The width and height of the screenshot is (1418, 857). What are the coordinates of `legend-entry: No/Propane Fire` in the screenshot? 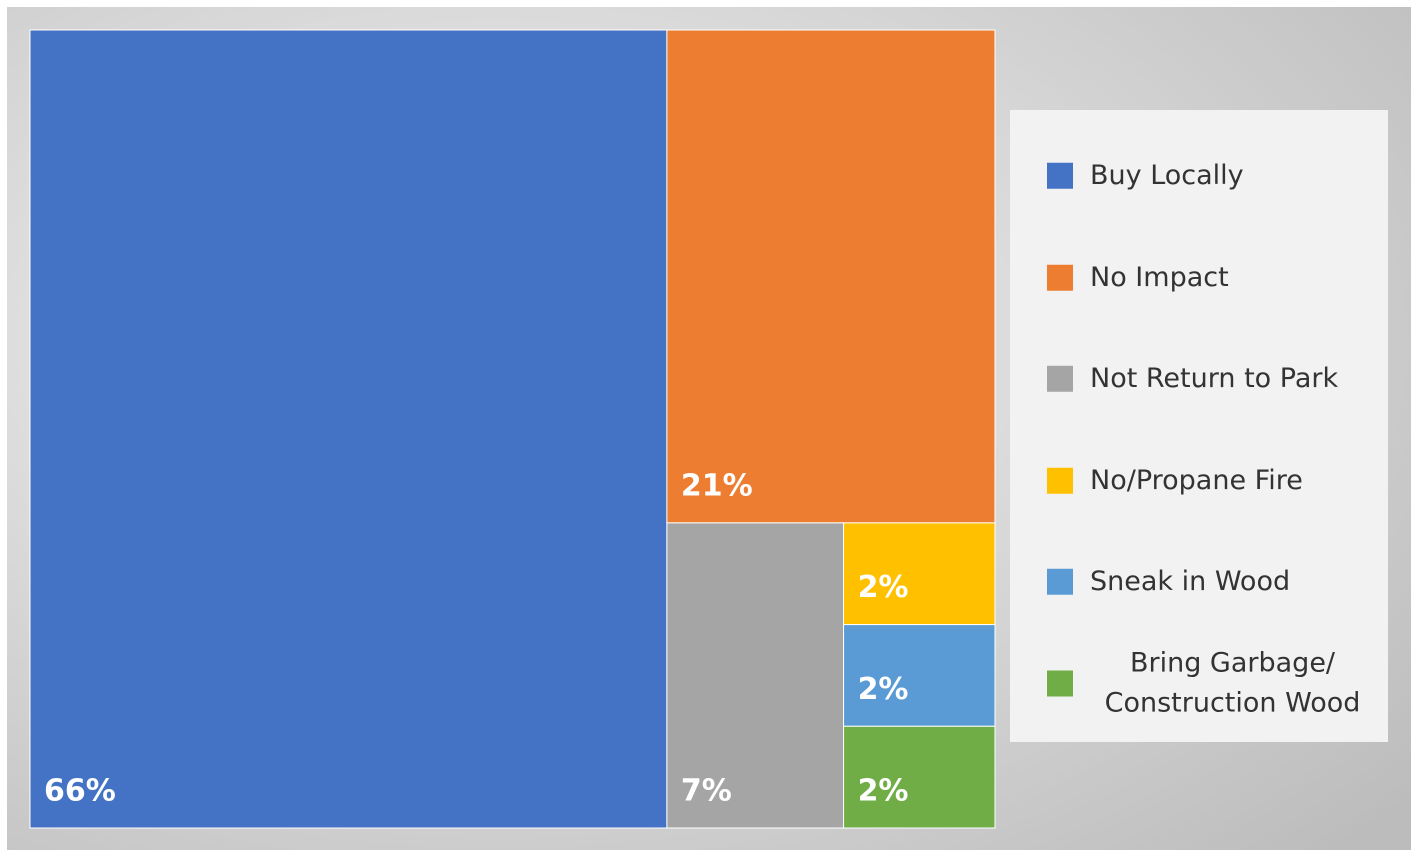 It's located at (1175, 480).